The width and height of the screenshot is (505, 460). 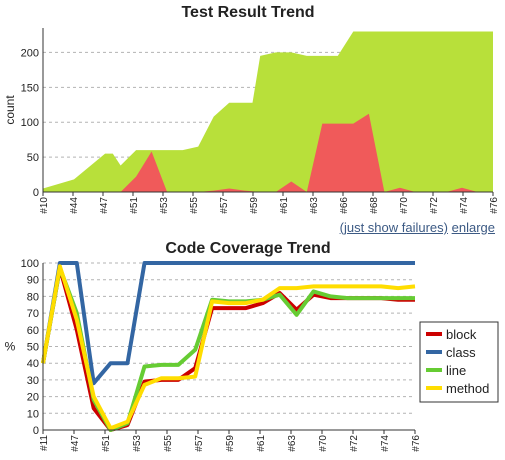 What do you see at coordinates (374, 205) in the screenshot?
I see `x-tick-label: #68` at bounding box center [374, 205].